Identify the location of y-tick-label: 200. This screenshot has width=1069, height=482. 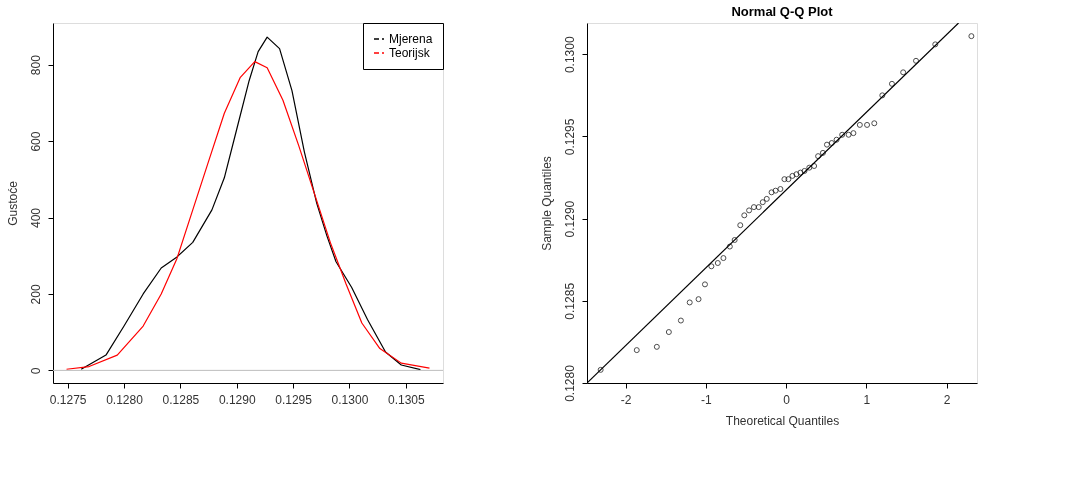
(35, 294).